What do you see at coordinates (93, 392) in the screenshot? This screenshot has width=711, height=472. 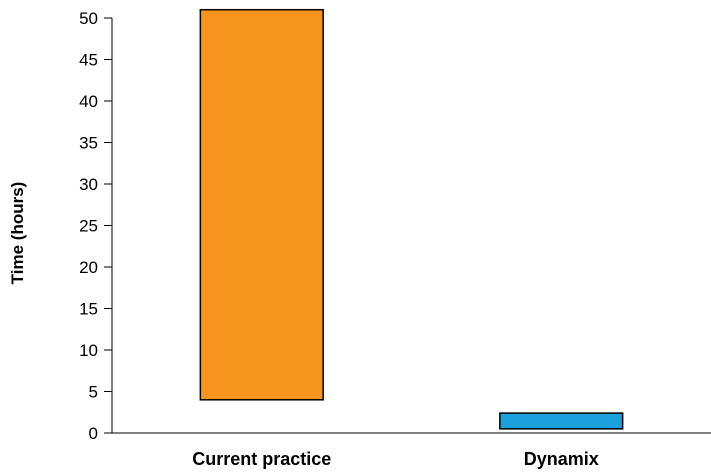 I see `y-tick-label: 5` at bounding box center [93, 392].